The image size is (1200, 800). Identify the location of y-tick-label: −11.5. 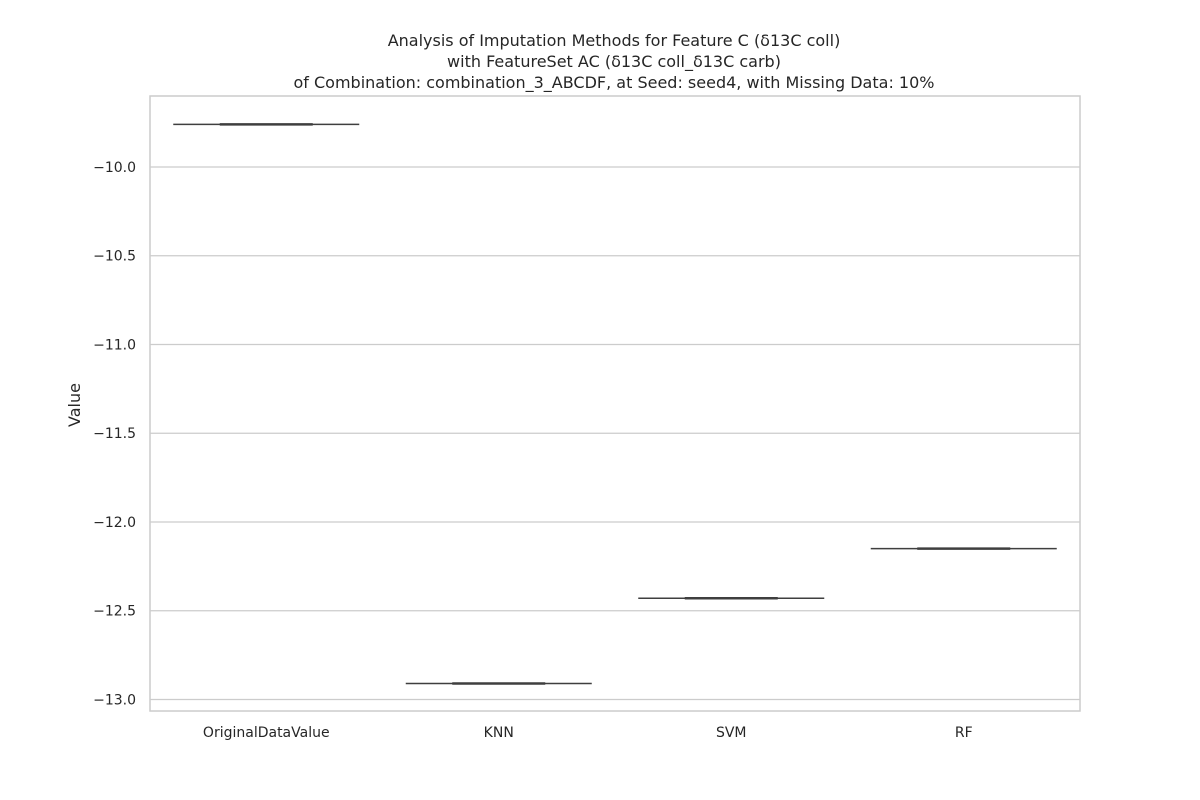
(114, 434).